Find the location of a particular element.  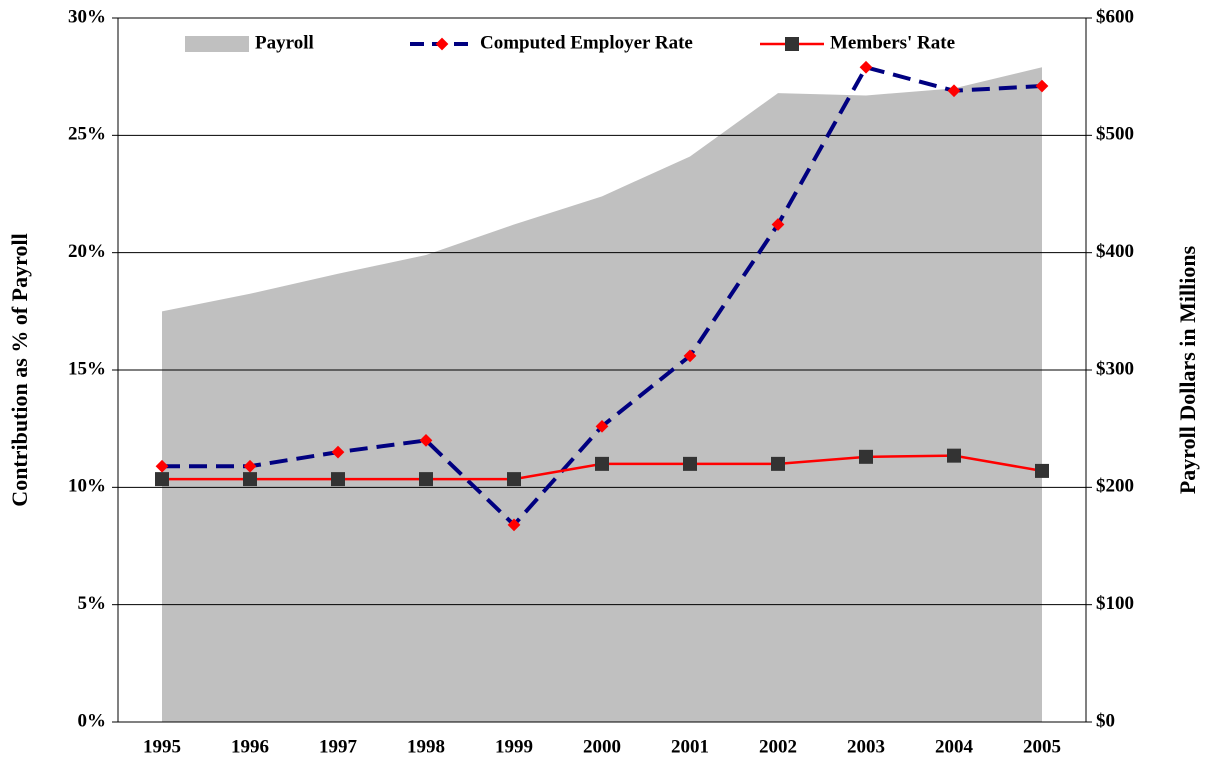

x-tick-label: 2004 is located at coordinates (954, 746).